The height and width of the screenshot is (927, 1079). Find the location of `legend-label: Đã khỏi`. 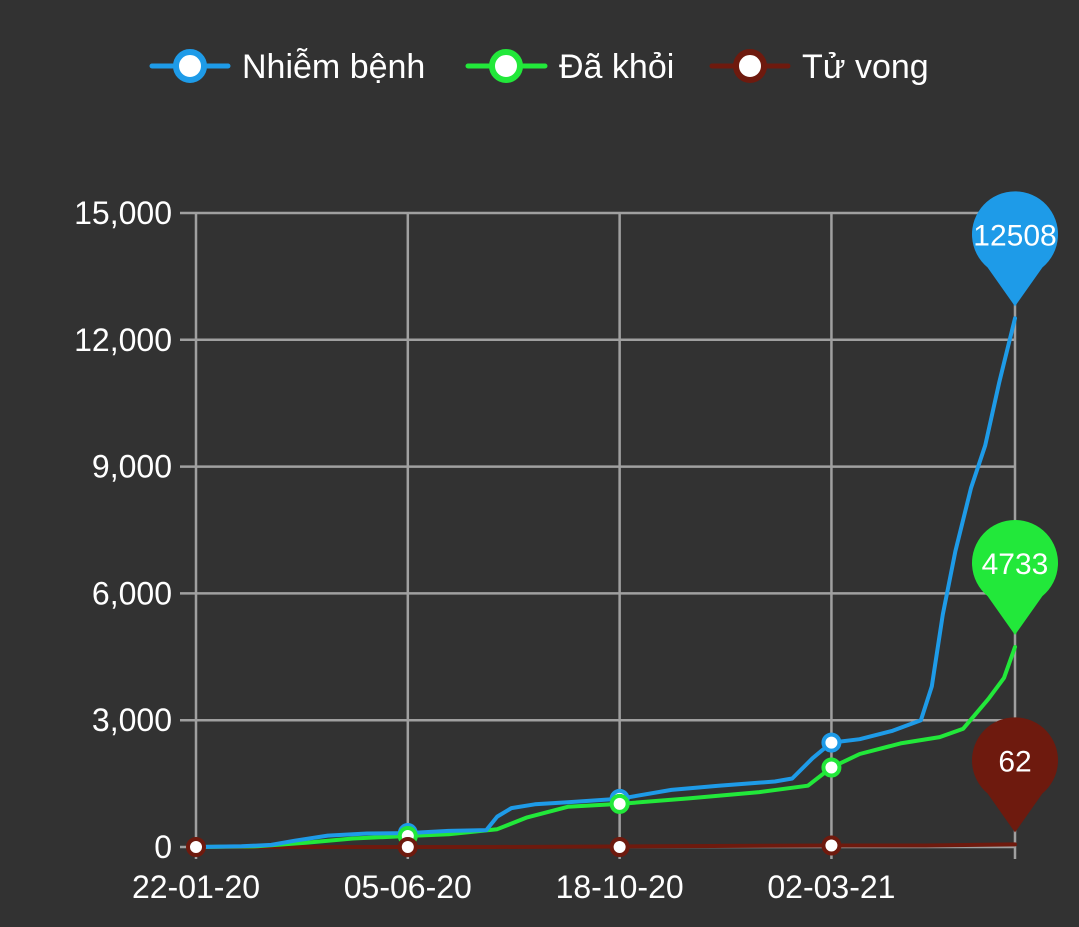

legend-label: Đã khỏi is located at coordinates (616, 67).